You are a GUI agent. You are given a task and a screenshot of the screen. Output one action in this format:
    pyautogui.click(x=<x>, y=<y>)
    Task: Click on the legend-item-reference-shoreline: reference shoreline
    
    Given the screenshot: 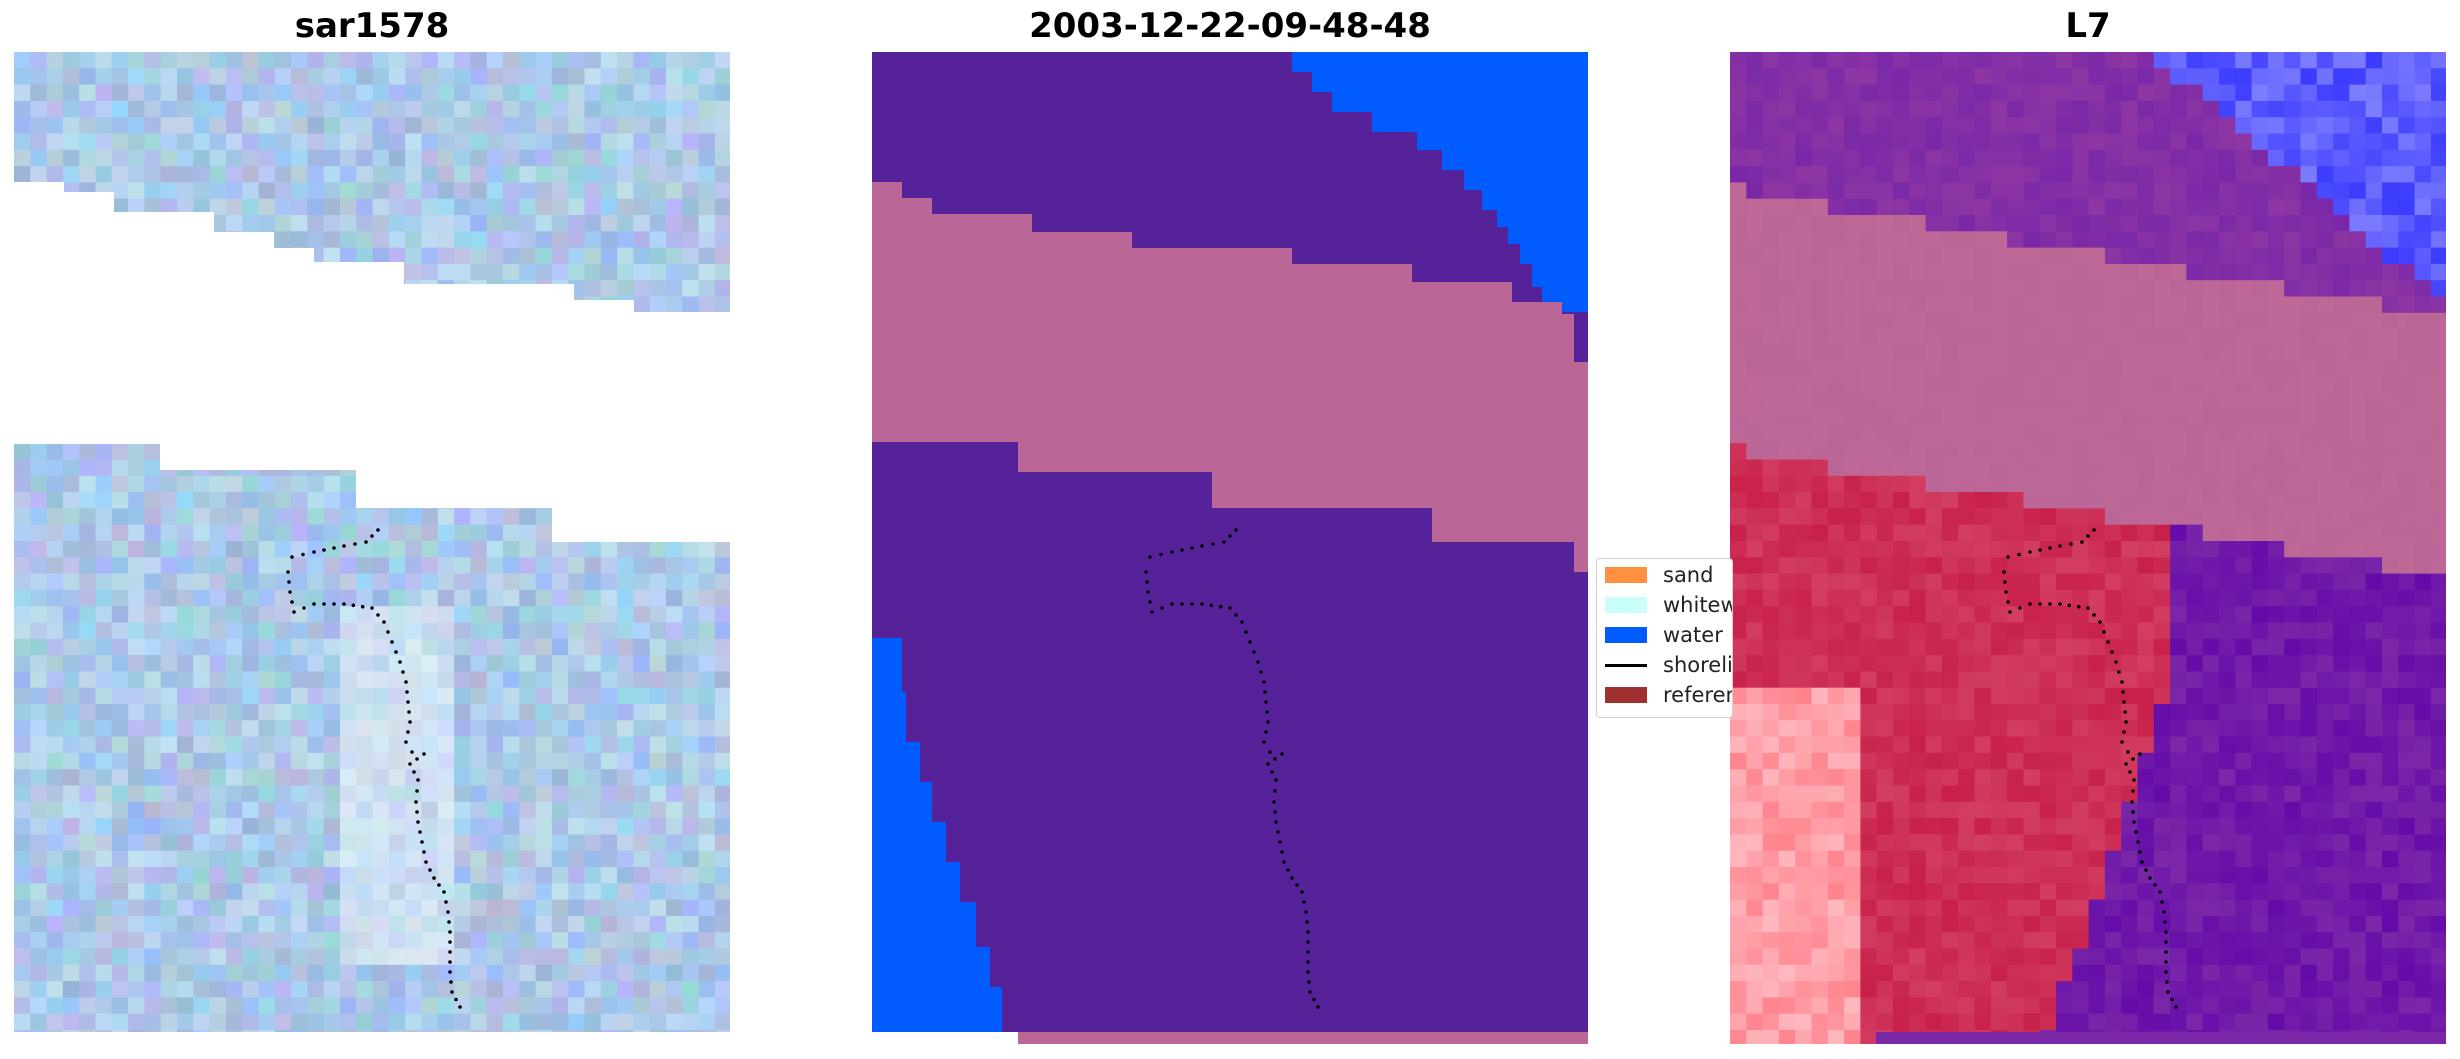 What is the action you would take?
    pyautogui.click(x=1668, y=695)
    